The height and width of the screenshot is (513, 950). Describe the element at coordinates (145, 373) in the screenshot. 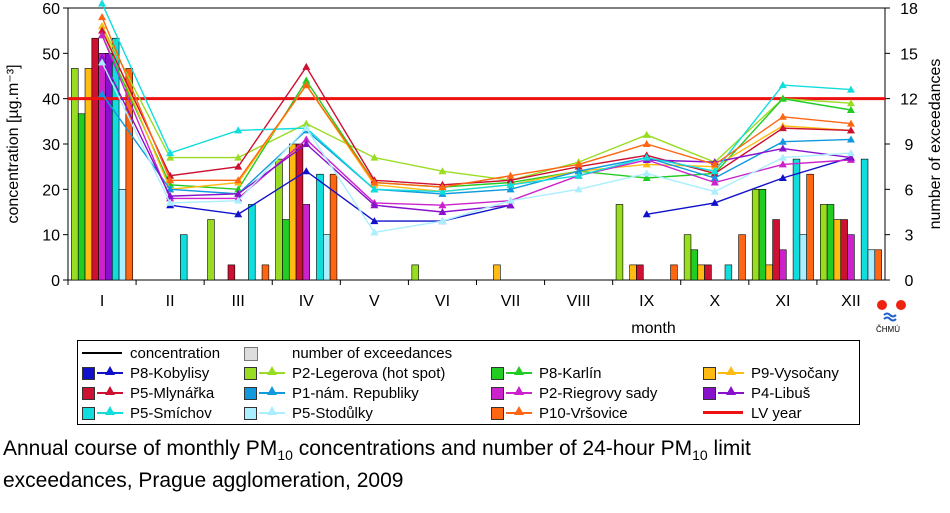

I see `legend-p8-kobylisy: P8-Kobylisy` at that location.